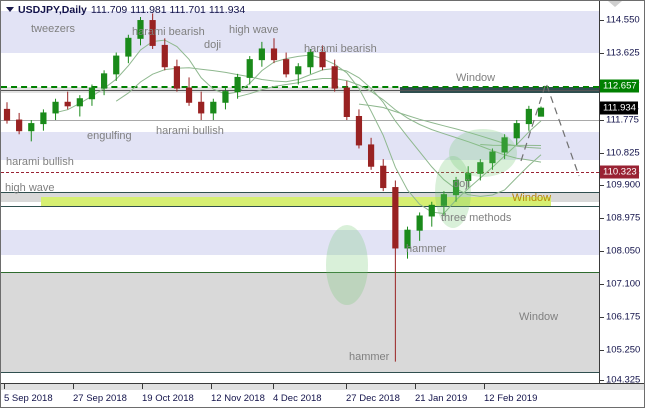 The width and height of the screenshot is (646, 409). What do you see at coordinates (623, 218) in the screenshot?
I see `price-axis-label: 108.975` at bounding box center [623, 218].